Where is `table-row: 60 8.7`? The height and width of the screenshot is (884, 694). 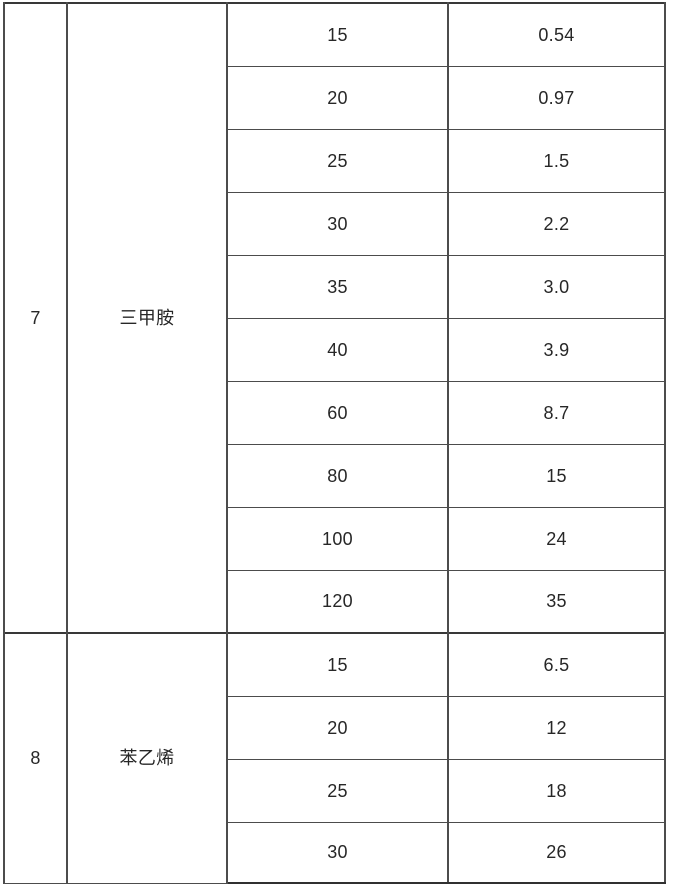 table-row: 60 8.7 is located at coordinates (335, 412).